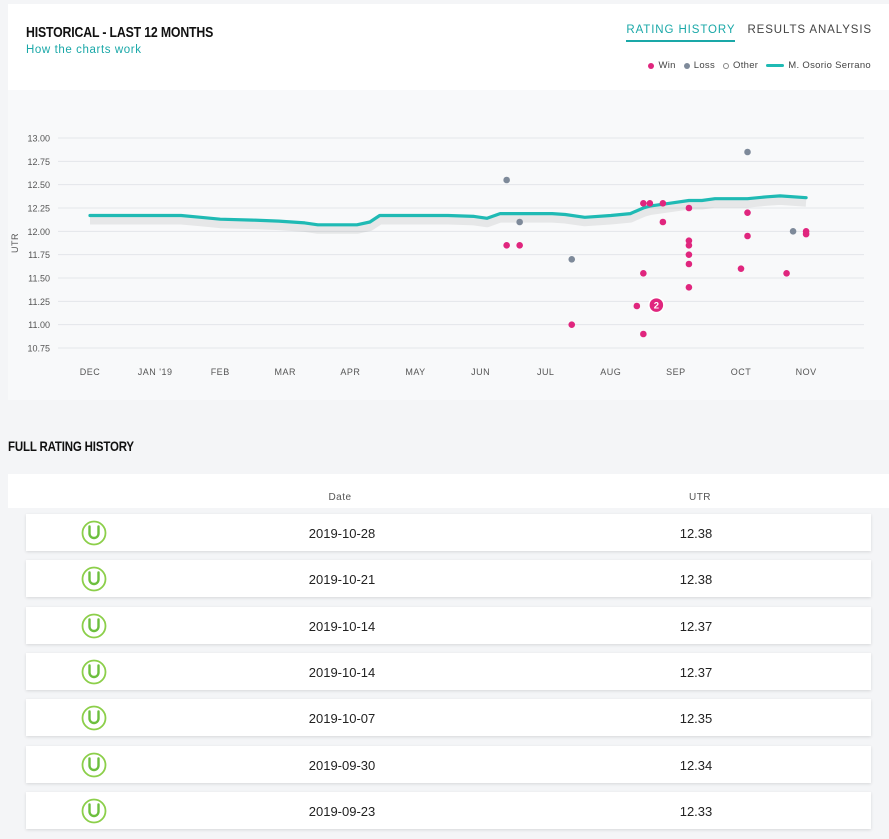 The height and width of the screenshot is (839, 889). Describe the element at coordinates (120, 32) in the screenshot. I see `section-title: HISTORICAL - LAST 12 MONTHS` at that location.